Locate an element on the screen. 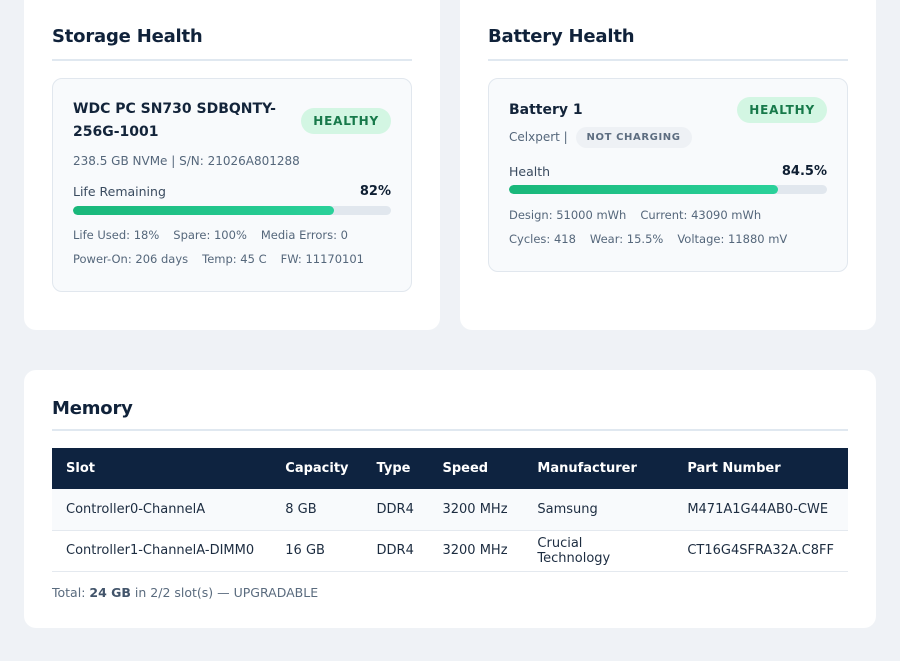 Image resolution: width=900 pixels, height=661 pixels. column-header-manufacturer: Manufacturer is located at coordinates (587, 468).